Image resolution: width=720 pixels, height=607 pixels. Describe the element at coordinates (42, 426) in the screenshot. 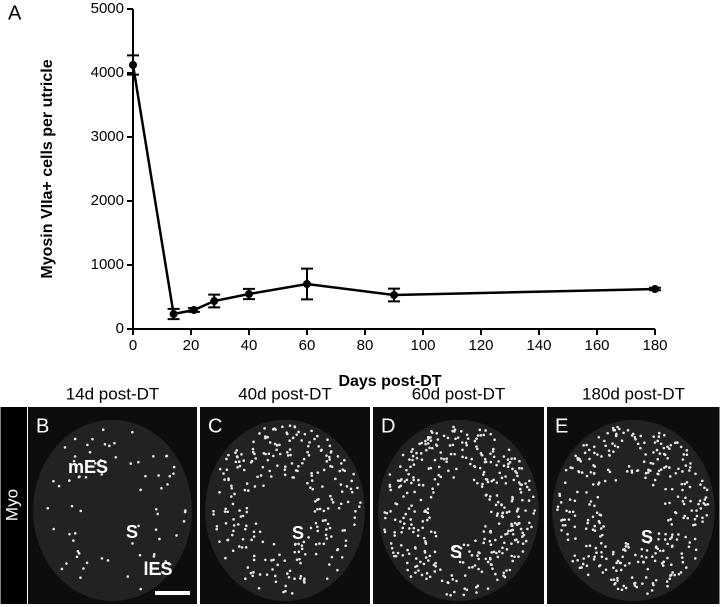

I see `panel-letter: B` at that location.